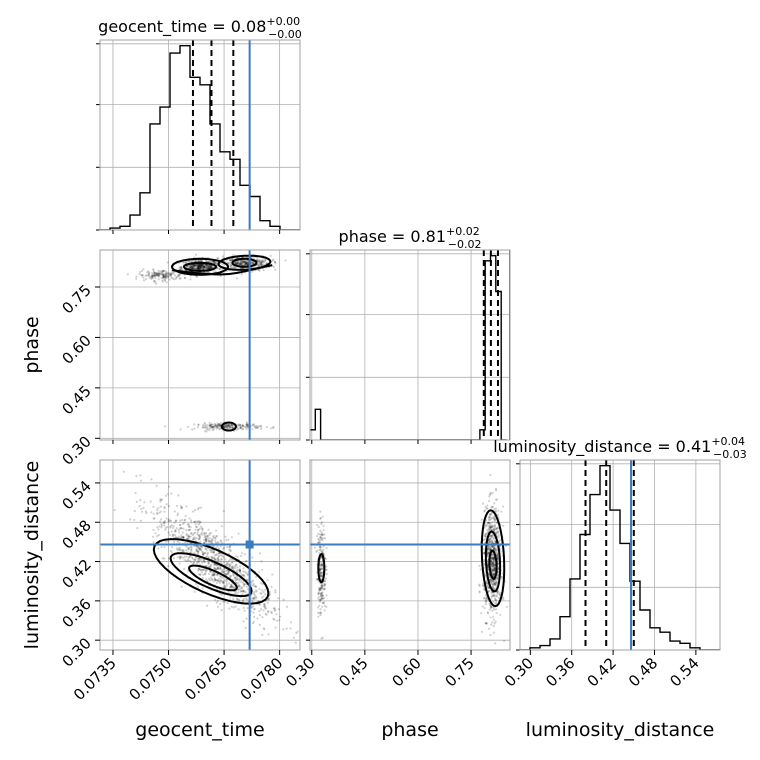 Image resolution: width=760 pixels, height=760 pixels. What do you see at coordinates (408, 347) in the screenshot?
I see `histogram-phase` at bounding box center [408, 347].